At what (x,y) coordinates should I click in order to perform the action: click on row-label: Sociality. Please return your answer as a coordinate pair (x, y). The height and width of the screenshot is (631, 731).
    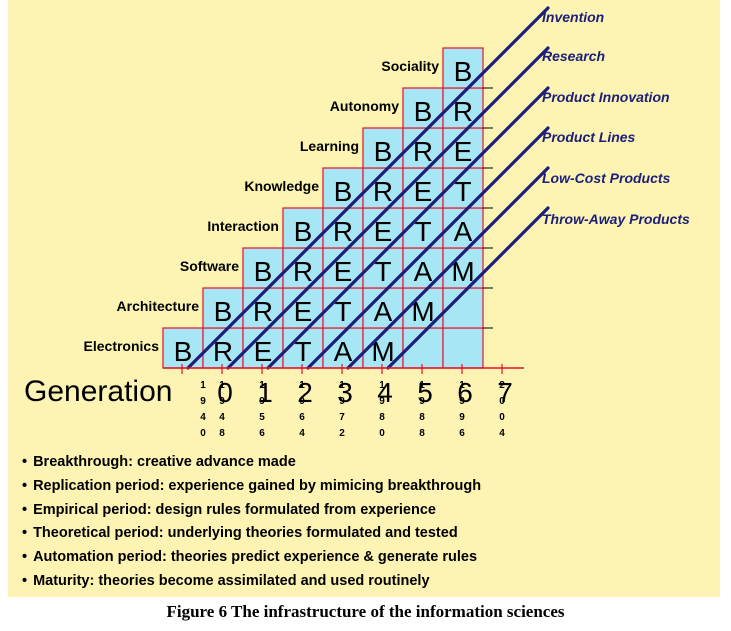
    Looking at the image, I should click on (410, 66).